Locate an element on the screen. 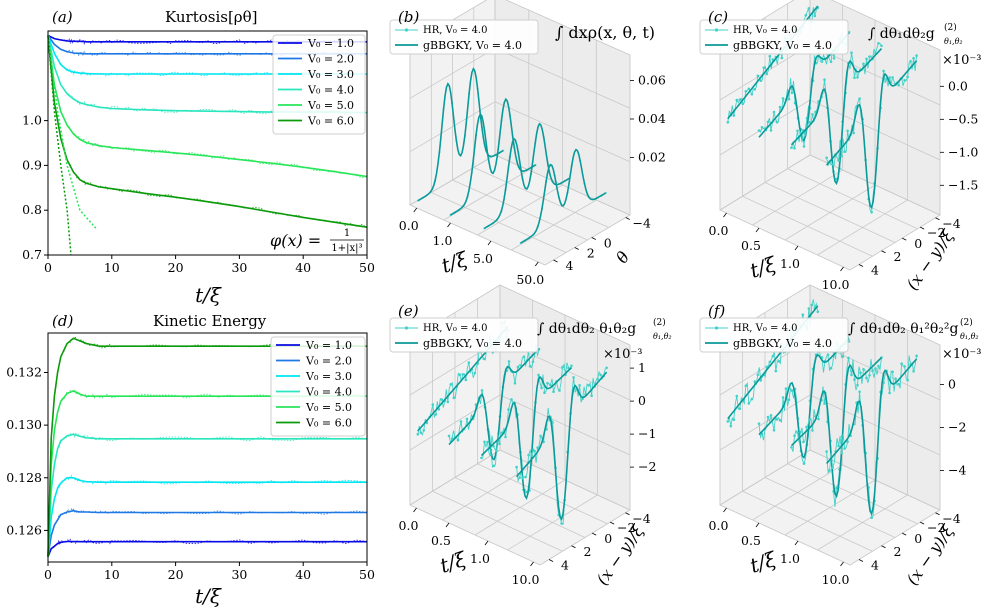  y-tick-label: 0.132 is located at coordinates (24, 371).